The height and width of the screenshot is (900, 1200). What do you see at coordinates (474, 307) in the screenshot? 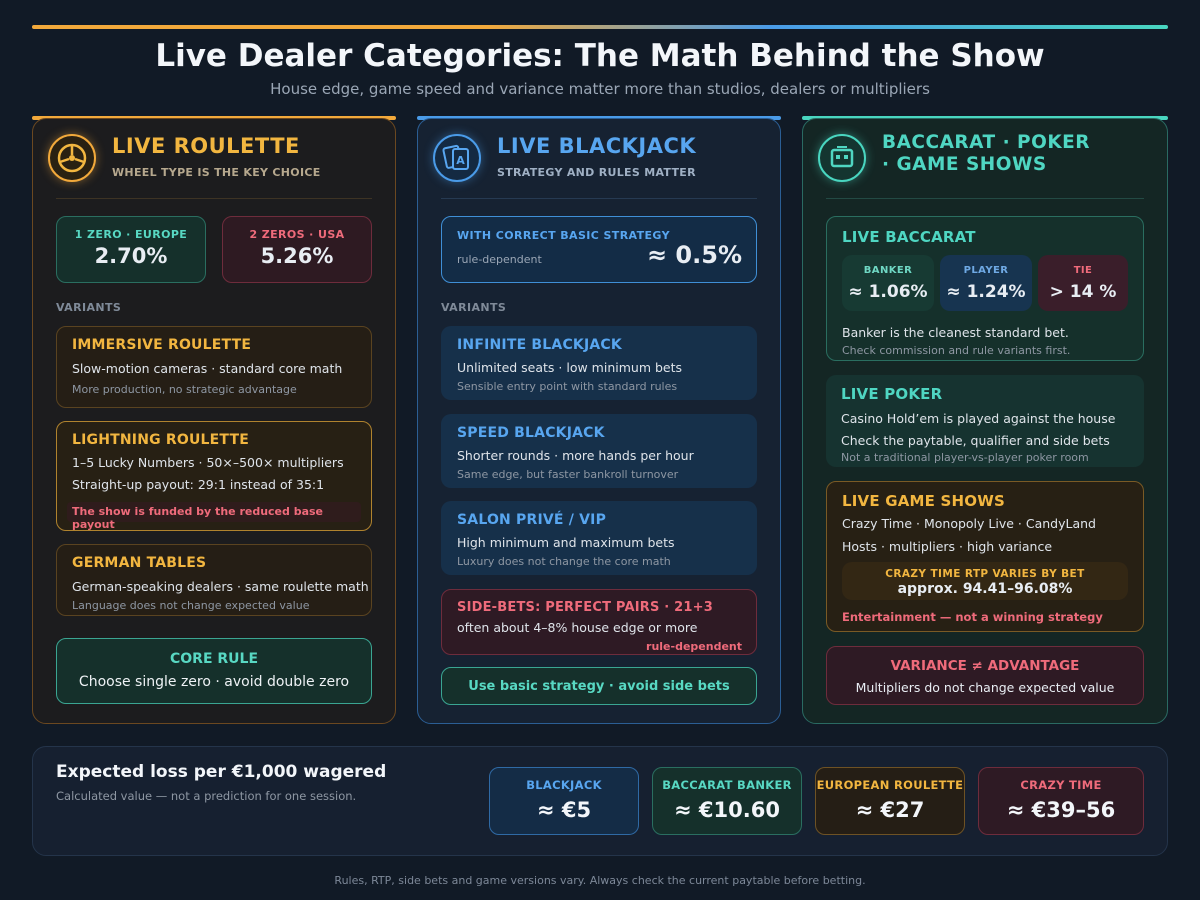
I see `blackjack-variants-label: VARIANTS` at bounding box center [474, 307].